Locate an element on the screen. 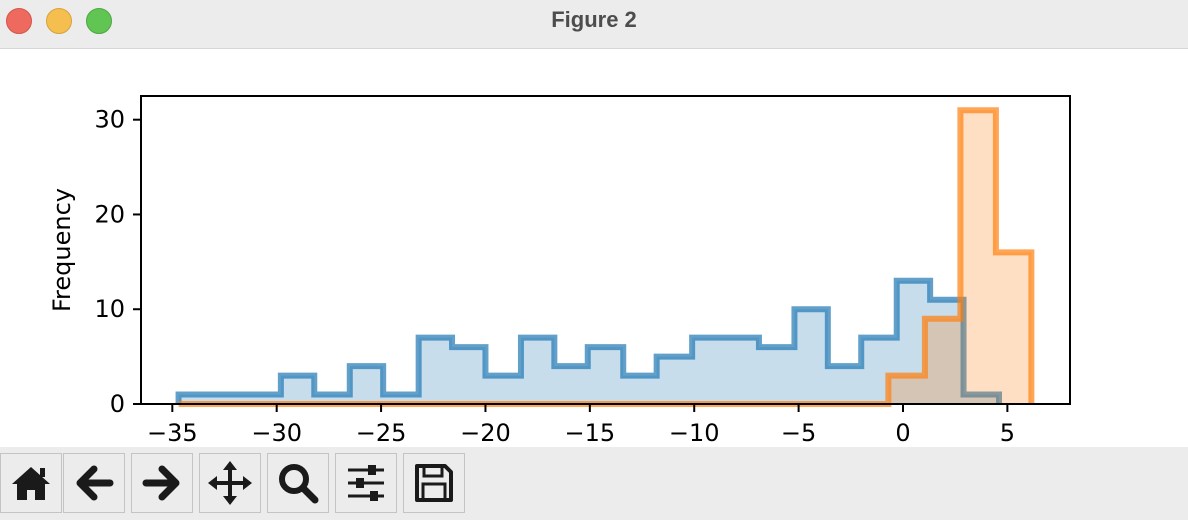  title-bar: Figure 2 is located at coordinates (594, 24).